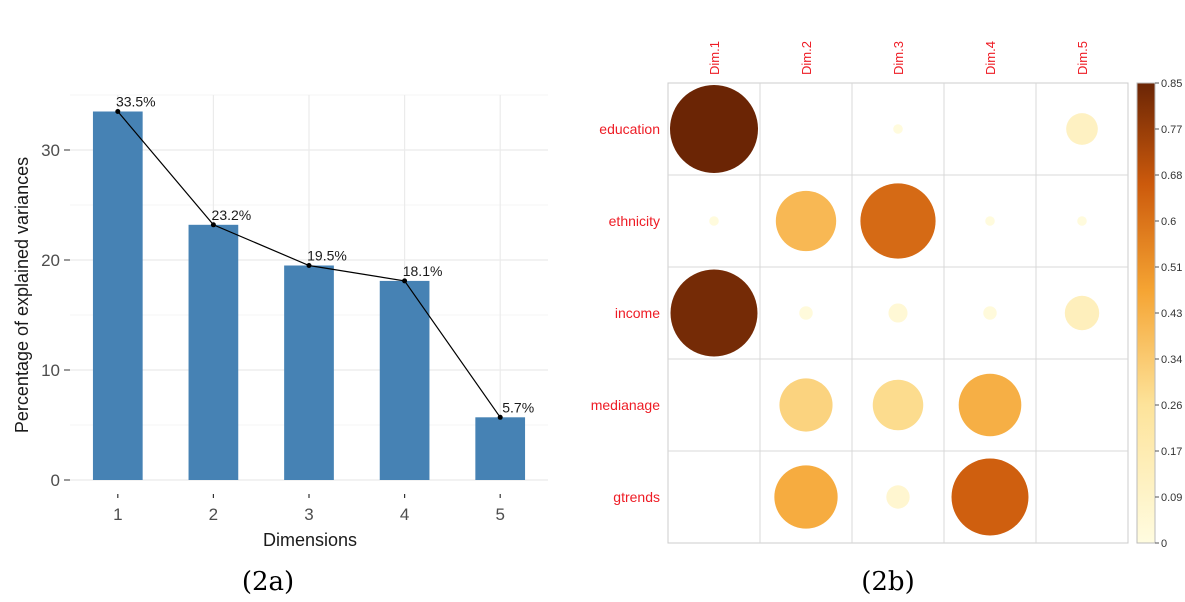 The width and height of the screenshot is (1185, 602). Describe the element at coordinates (1171, 360) in the screenshot. I see `colorbar-tick-label: 0.34` at that location.